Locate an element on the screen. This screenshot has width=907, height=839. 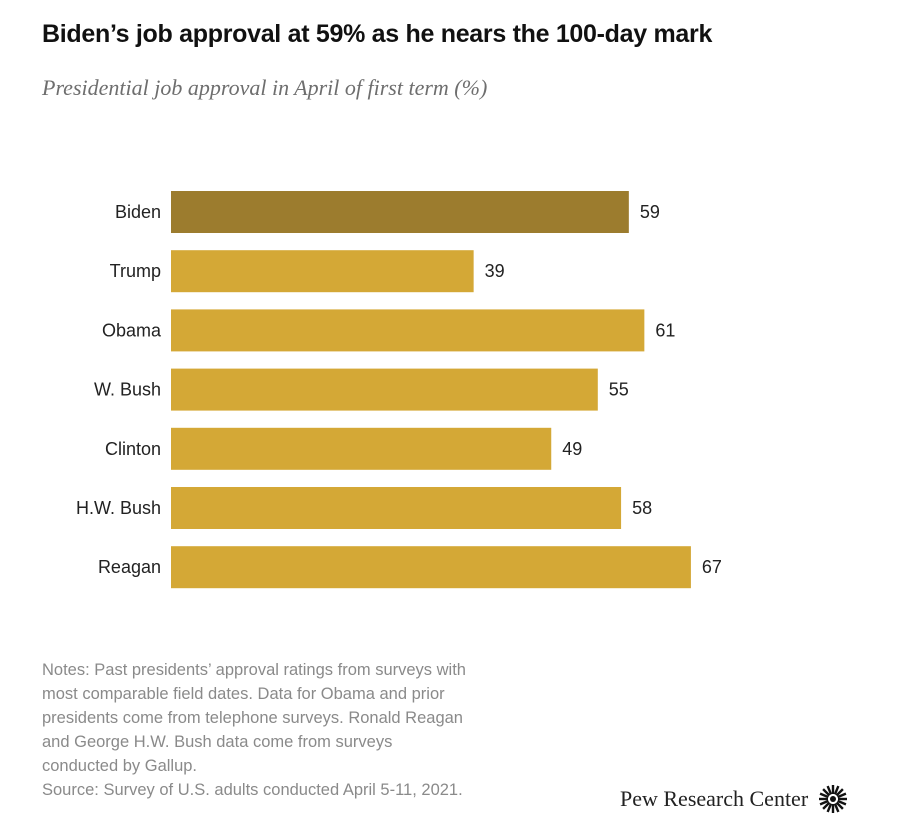
bar-biden is located at coordinates (400, 212).